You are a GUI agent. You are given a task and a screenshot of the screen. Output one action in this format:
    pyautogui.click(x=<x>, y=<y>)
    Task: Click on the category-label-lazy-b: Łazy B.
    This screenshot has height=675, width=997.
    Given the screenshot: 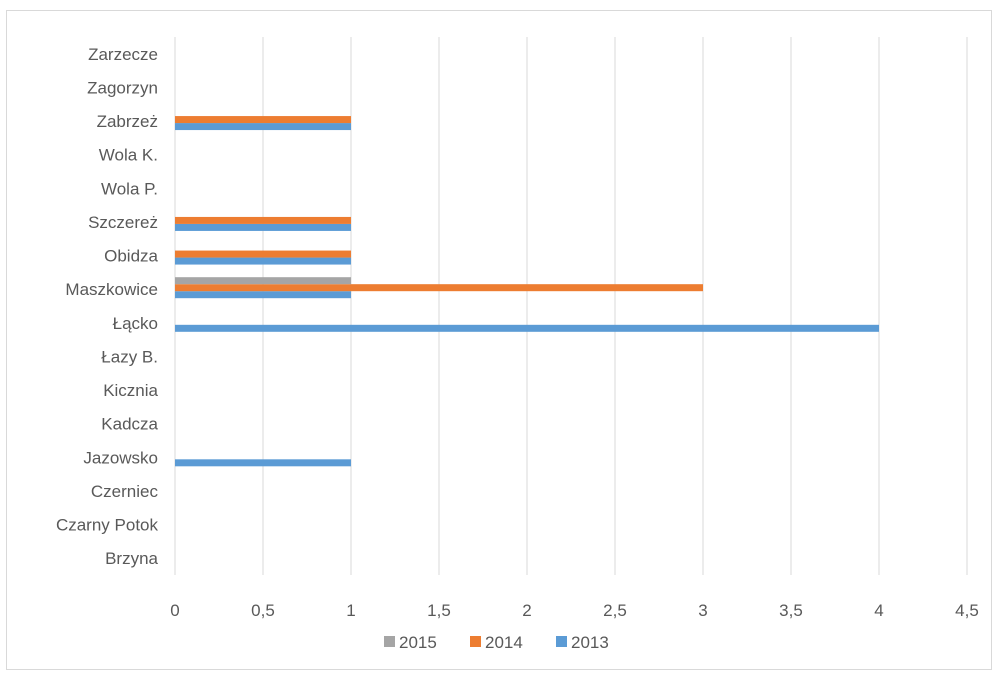 What is the action you would take?
    pyautogui.click(x=129, y=356)
    